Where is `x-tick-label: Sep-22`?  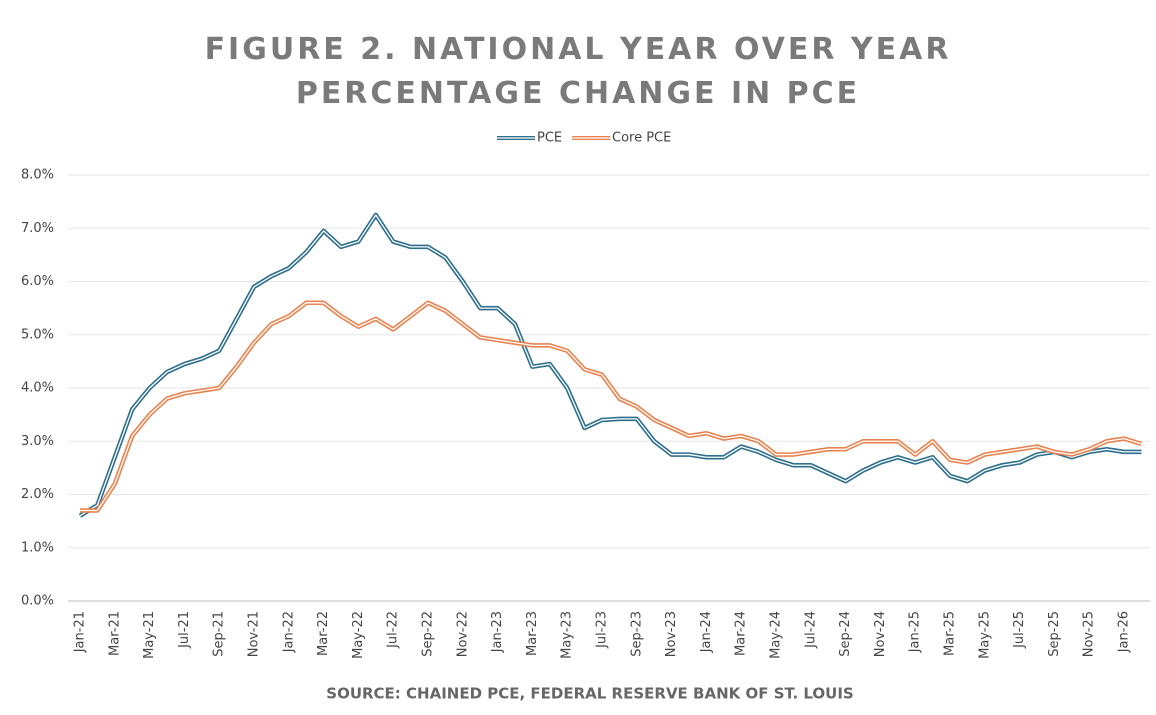 x-tick-label: Sep-22 is located at coordinates (428, 634).